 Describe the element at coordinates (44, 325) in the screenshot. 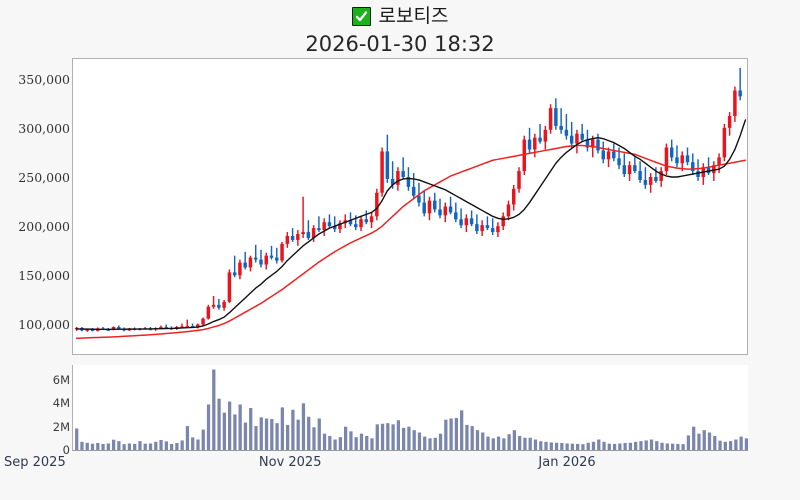

I see `price-tick: 100,000` at that location.